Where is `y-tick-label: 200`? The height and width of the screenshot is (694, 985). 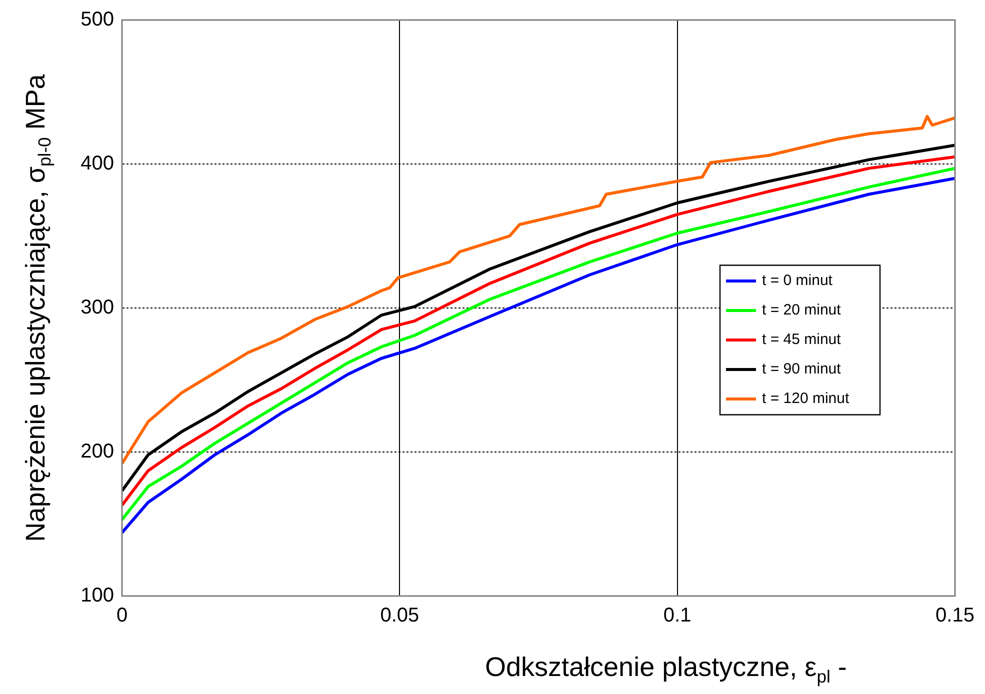
y-tick-label: 200 is located at coordinates (97, 451).